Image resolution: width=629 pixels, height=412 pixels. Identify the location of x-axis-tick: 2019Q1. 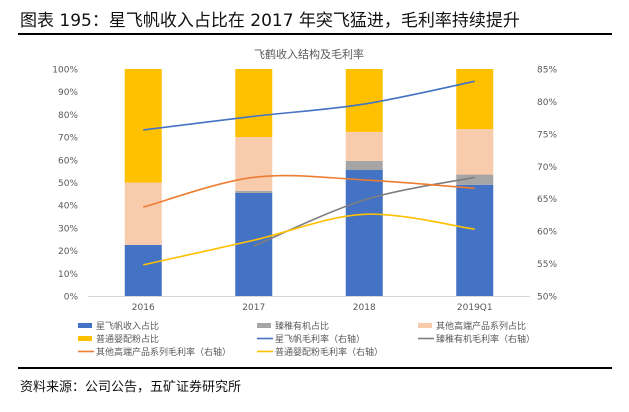
(475, 308).